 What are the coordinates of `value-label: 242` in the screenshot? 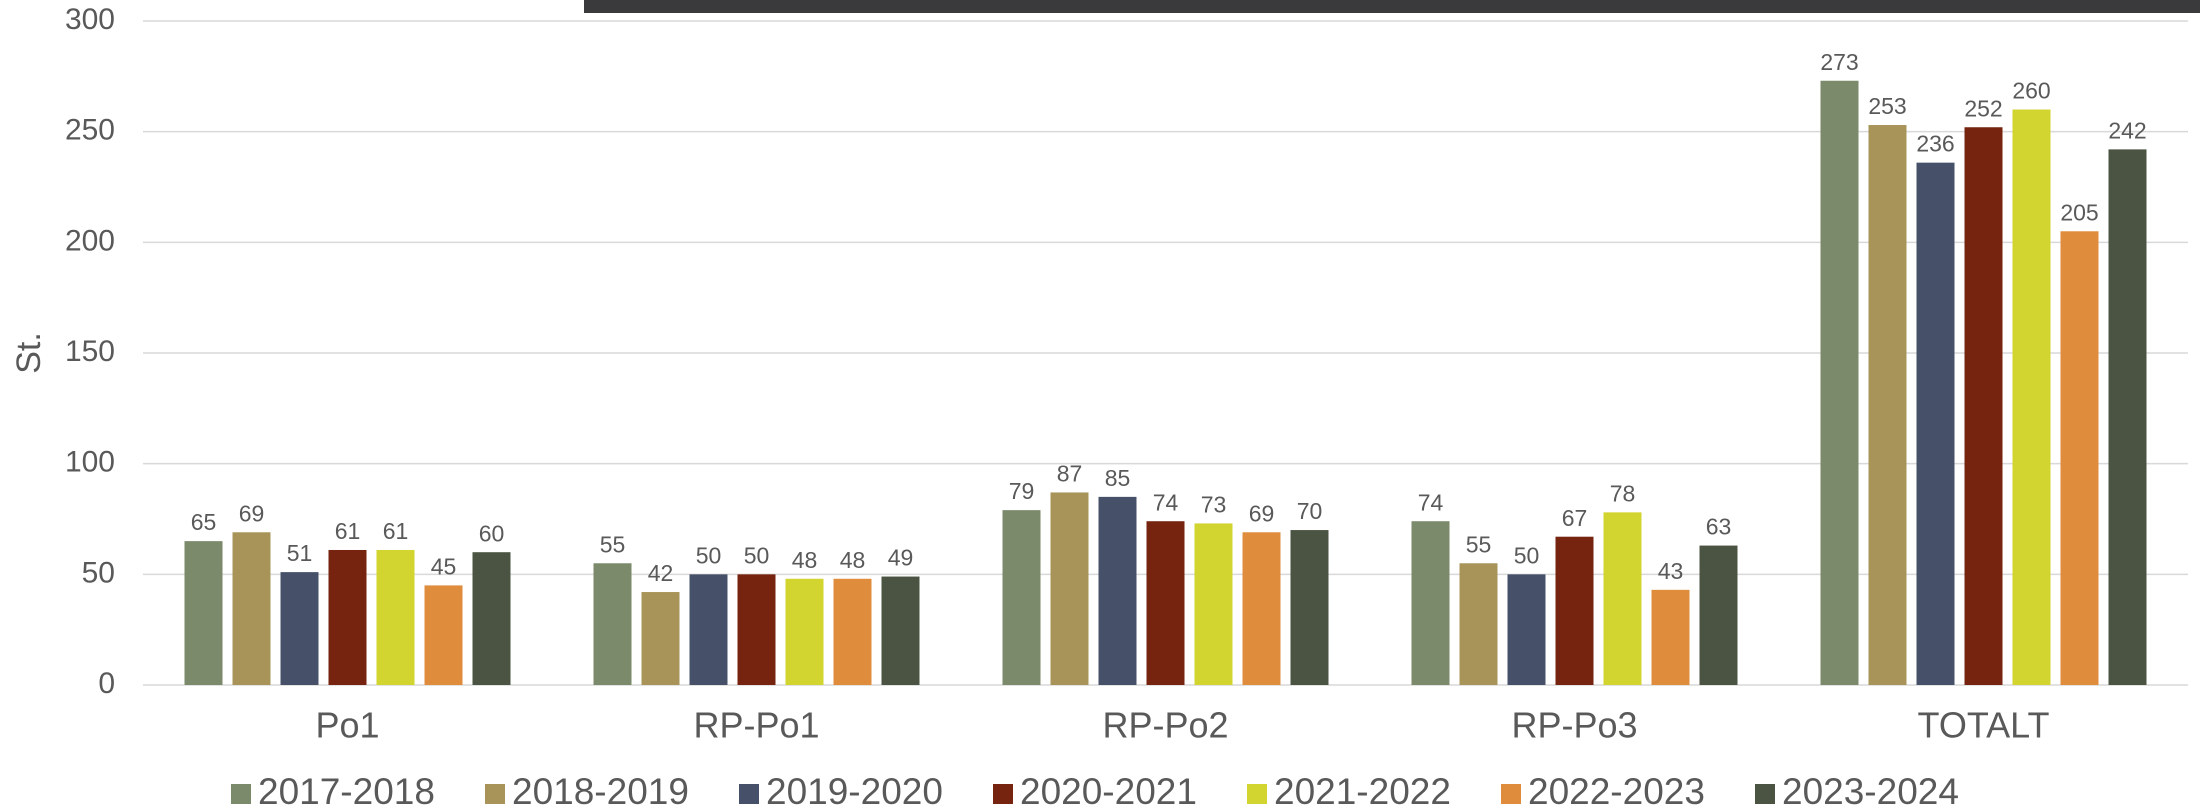 It's located at (2127, 130).